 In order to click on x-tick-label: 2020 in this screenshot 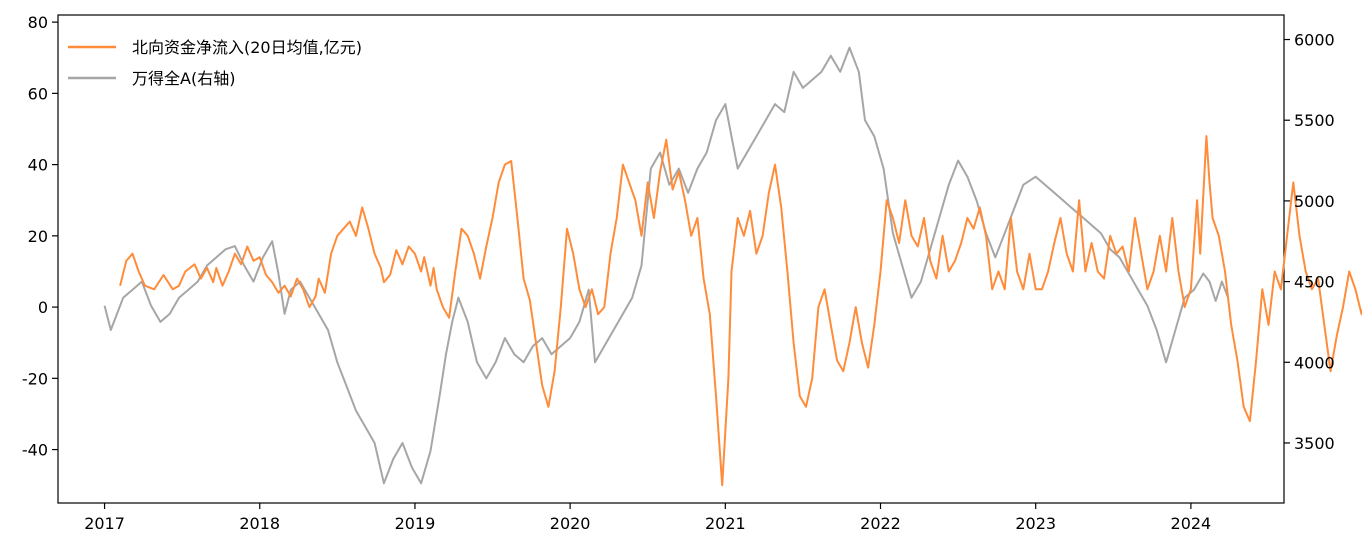, I will do `click(570, 523)`.